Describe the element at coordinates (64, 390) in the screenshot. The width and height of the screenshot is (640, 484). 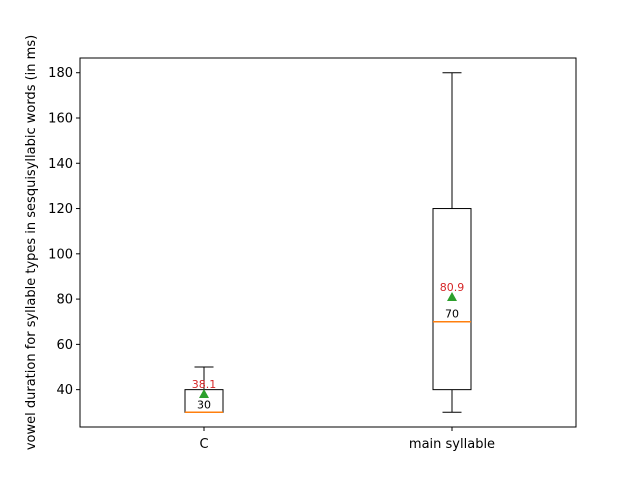
I see `y-tick-label: 40` at that location.